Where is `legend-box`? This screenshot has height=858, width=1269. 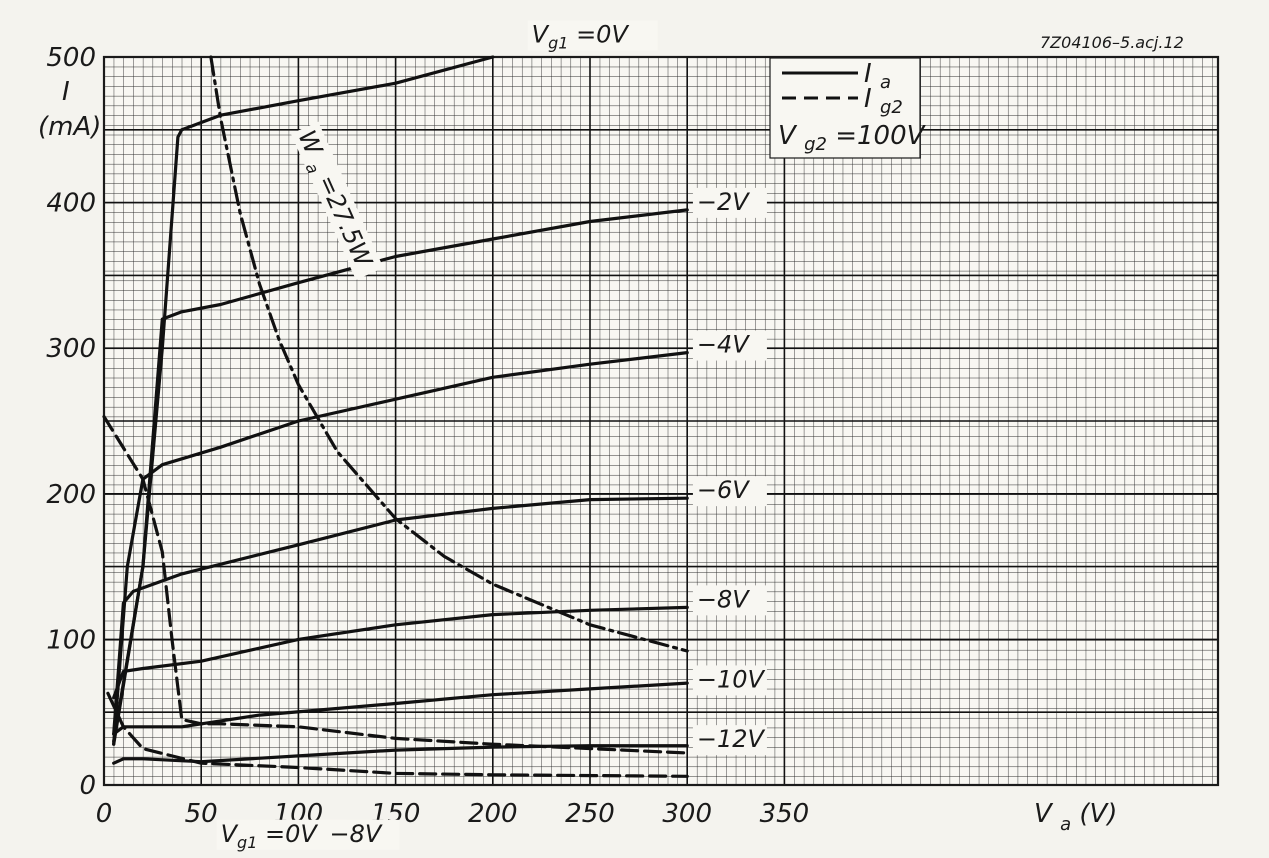 legend-box is located at coordinates (845, 108).